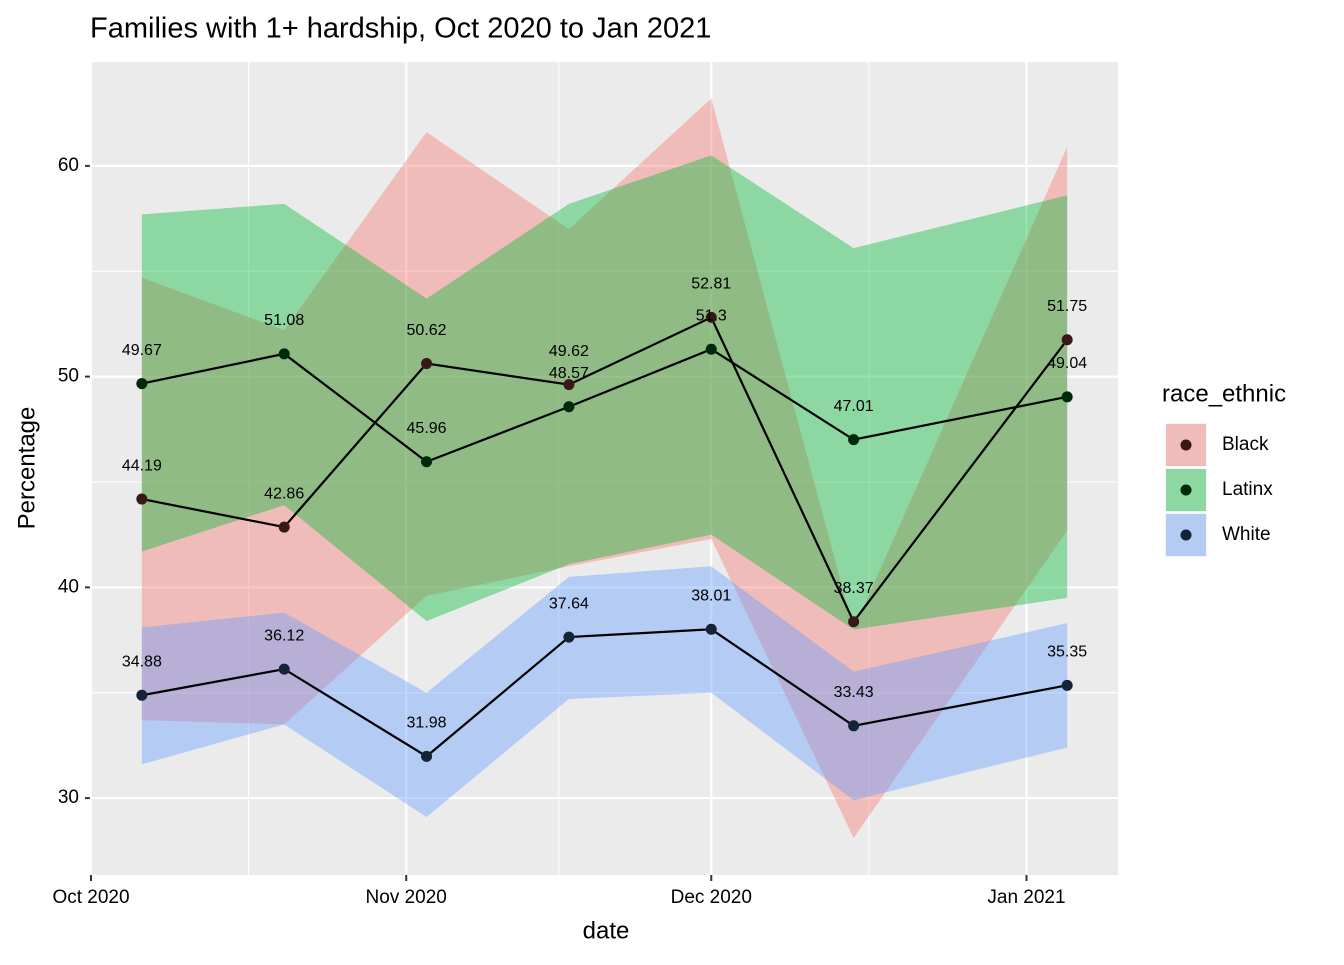  I want to click on data-label: 31.98, so click(427, 723).